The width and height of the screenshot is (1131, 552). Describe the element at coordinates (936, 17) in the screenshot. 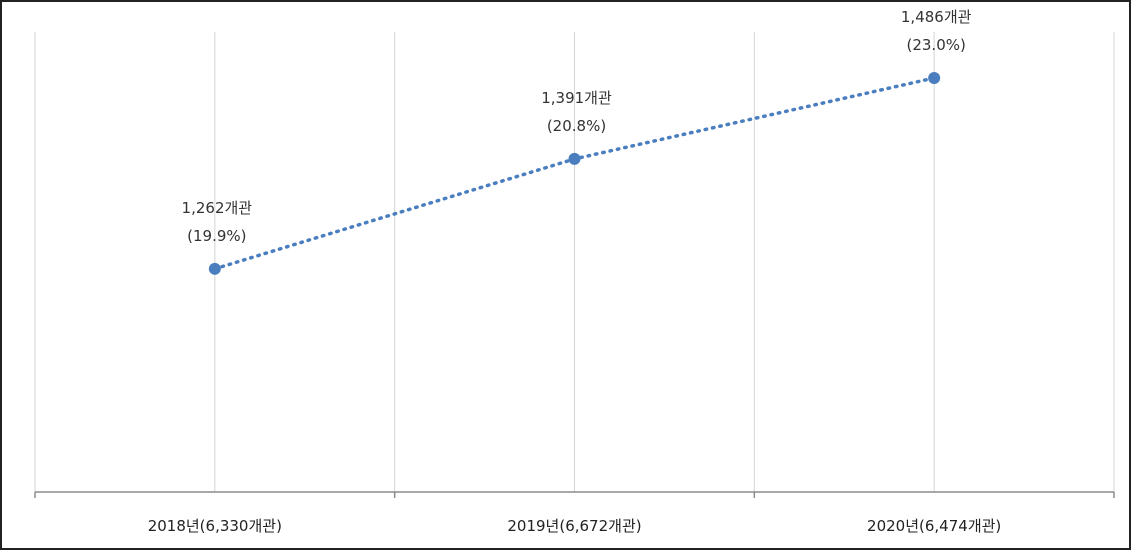

I see `data-label-value: 1,486개관` at that location.